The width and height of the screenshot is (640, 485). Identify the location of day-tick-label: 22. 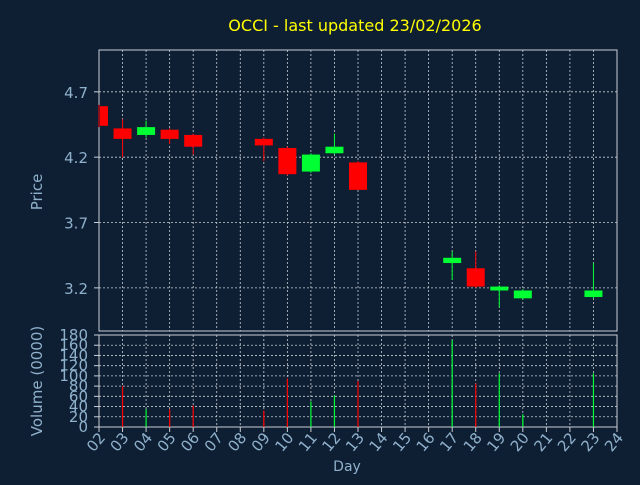
(567, 442).